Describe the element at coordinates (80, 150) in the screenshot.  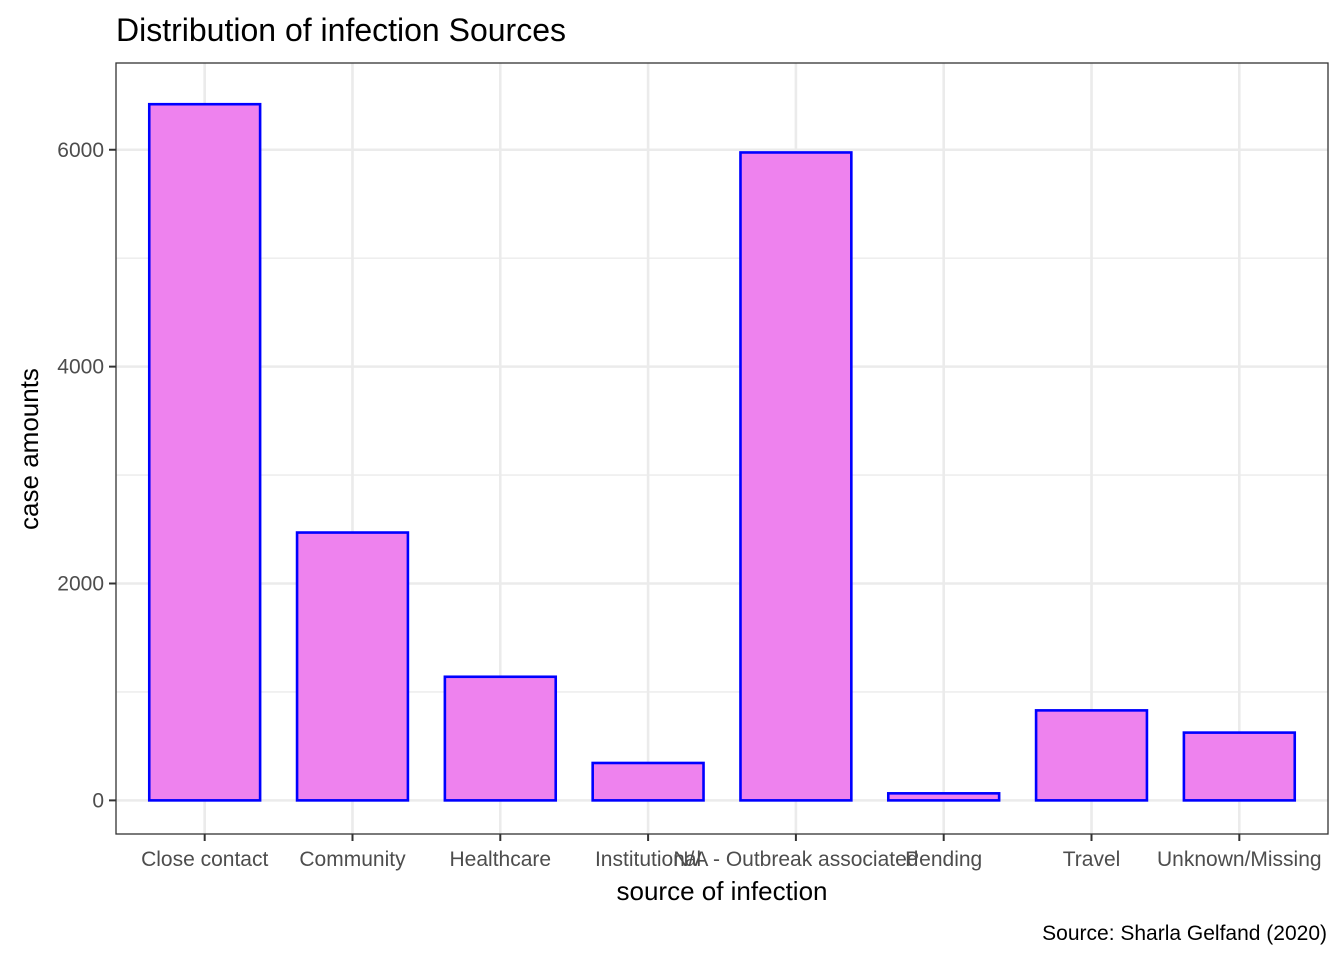
I see `y-tick-label: 6000` at that location.